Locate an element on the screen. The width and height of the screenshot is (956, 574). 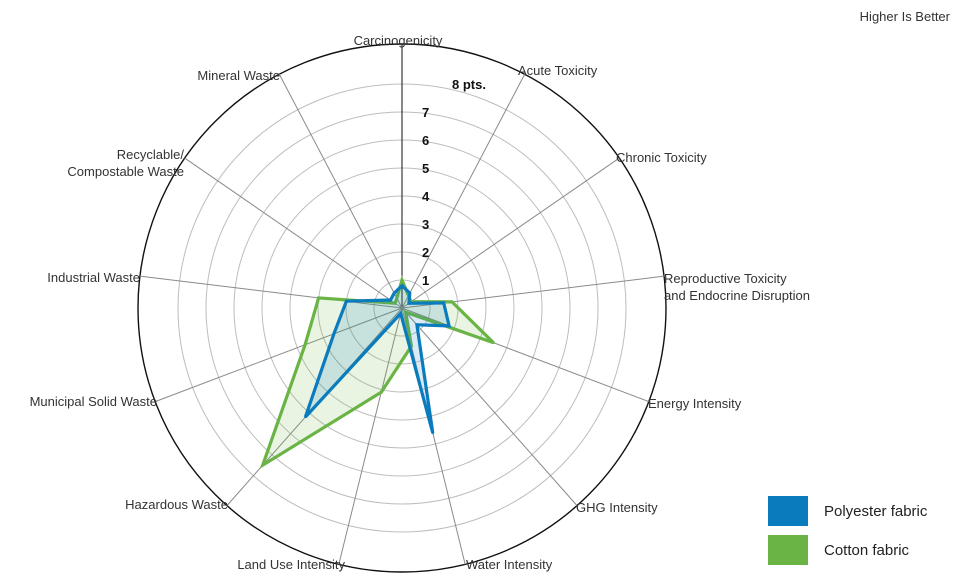
higher-is-better-note: Higher Is Better is located at coordinates (904, 16).